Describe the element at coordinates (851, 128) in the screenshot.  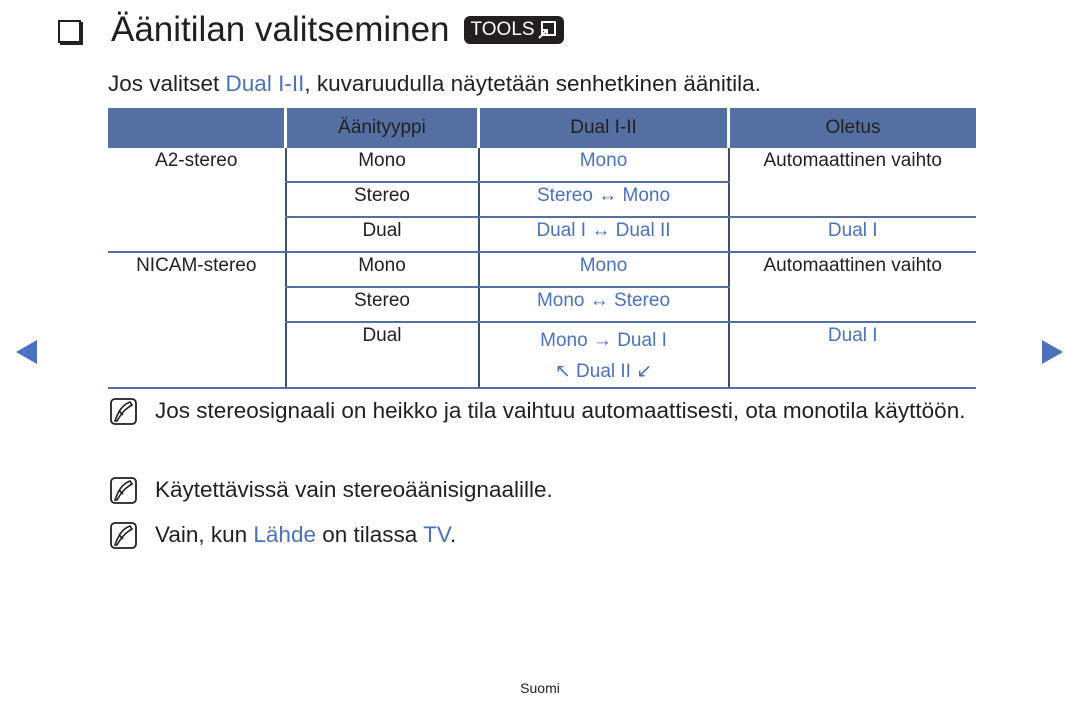
I see `header-cell: Oletus` at that location.